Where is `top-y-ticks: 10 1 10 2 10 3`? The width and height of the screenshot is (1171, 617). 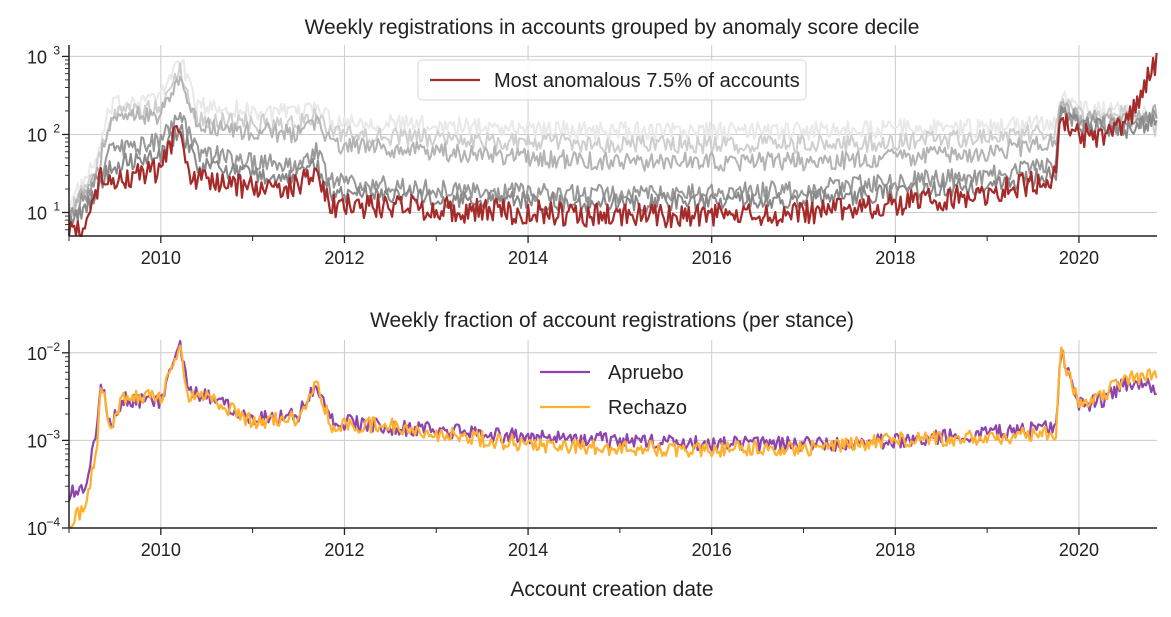 top-y-ticks: 10 1 10 2 10 3 is located at coordinates (43, 133).